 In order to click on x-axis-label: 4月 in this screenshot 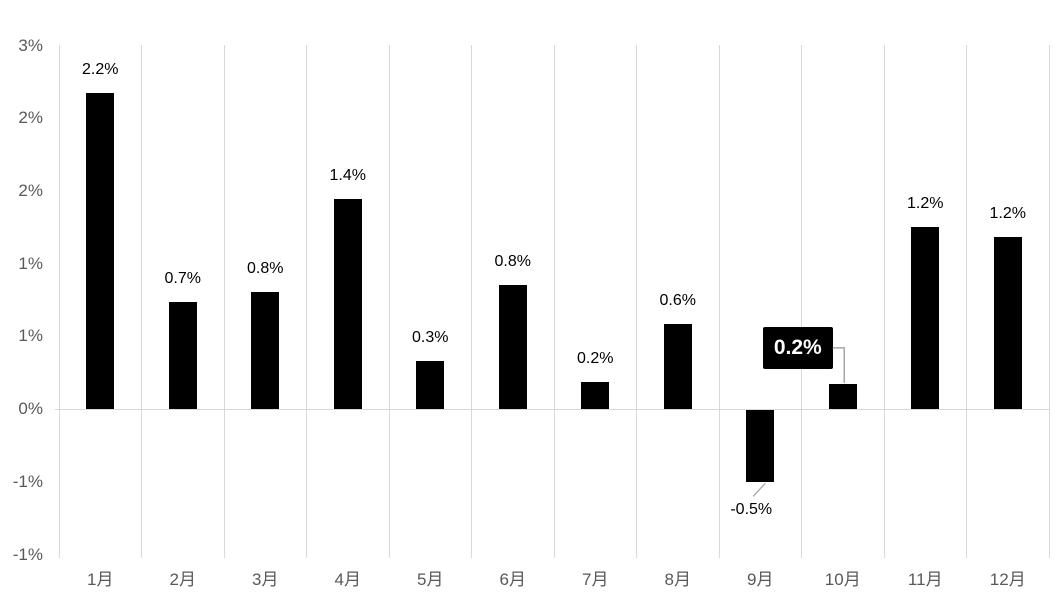, I will do `click(347, 579)`.